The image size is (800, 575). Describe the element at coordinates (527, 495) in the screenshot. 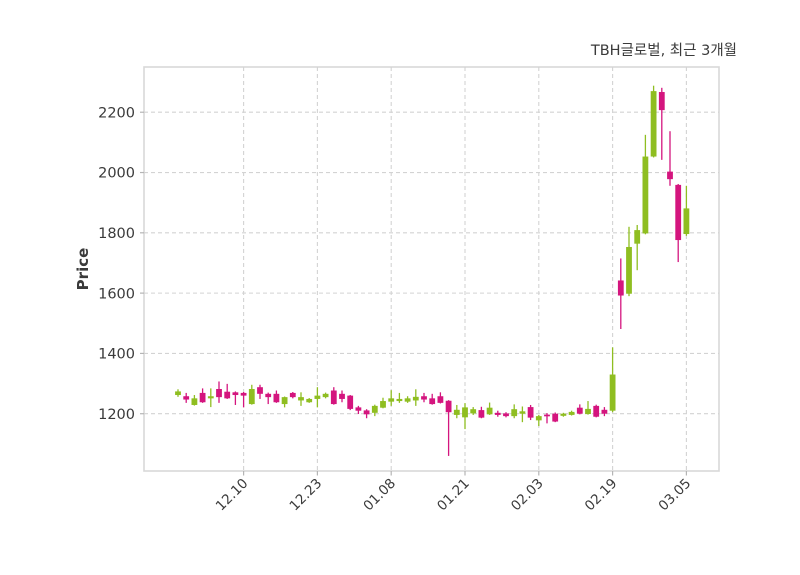

I see `x-tick-label: 02.03` at that location.